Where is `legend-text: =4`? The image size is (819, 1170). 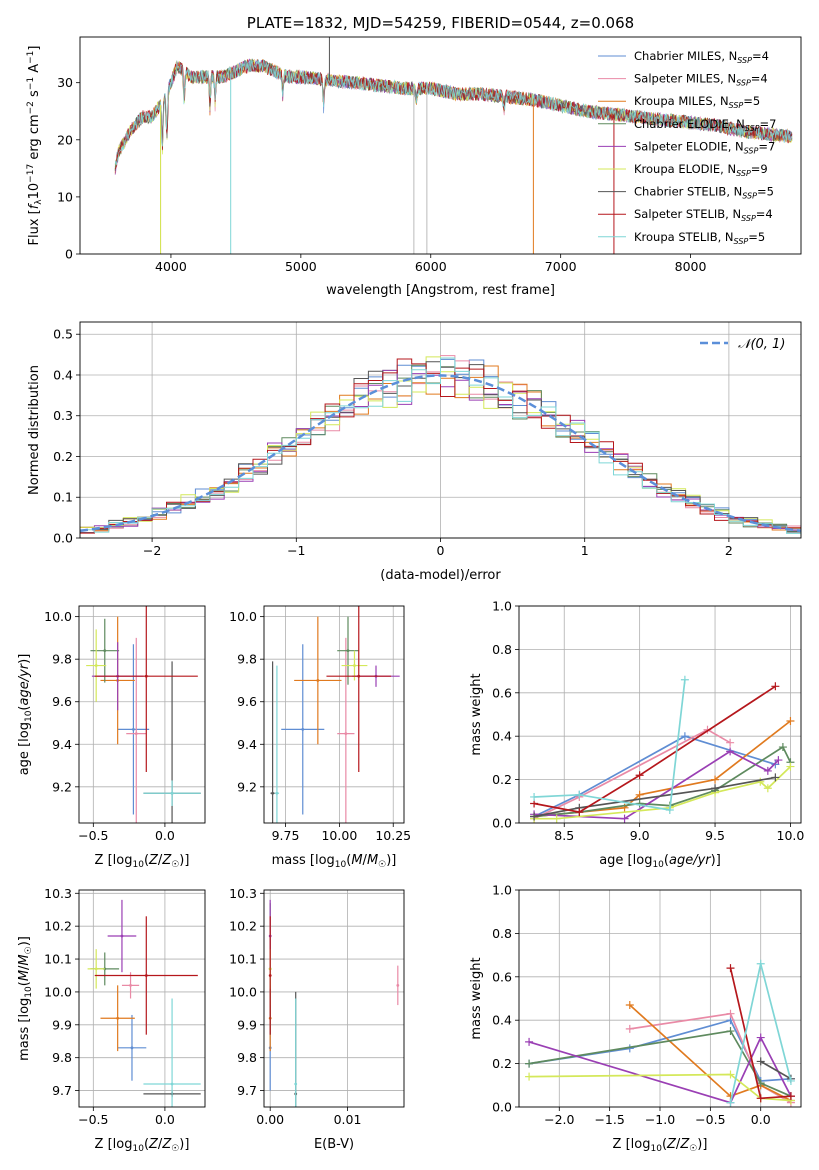
legend-text: =4 is located at coordinates (764, 214).